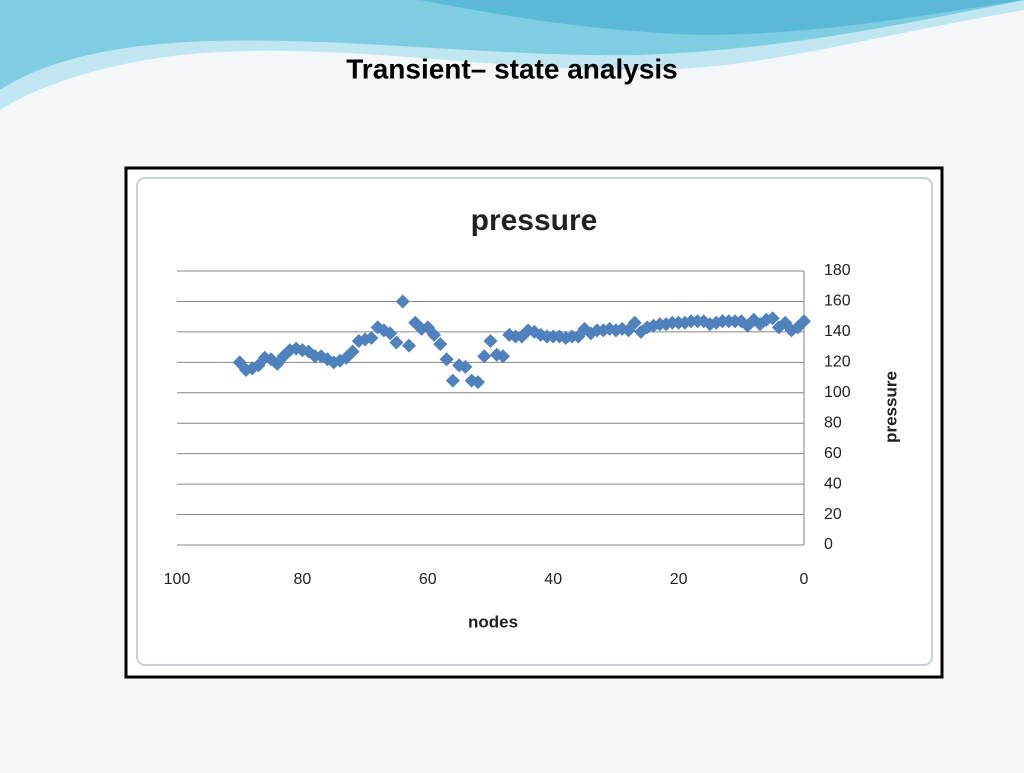  I want to click on y-tick-label: 140, so click(837, 331).